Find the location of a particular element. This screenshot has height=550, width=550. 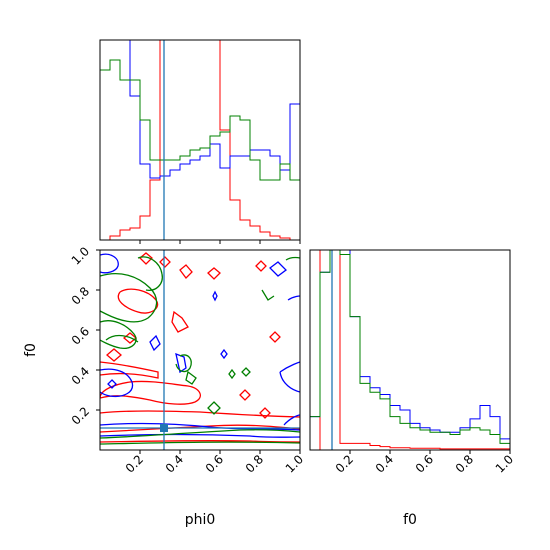

f0-hist-x-tick-label-3: 0.8 is located at coordinates (464, 463).